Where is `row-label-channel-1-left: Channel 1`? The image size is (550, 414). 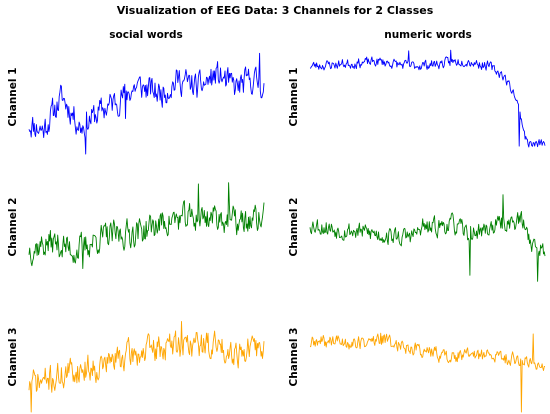 row-label-channel-1-left: Channel 1 is located at coordinates (13, 97).